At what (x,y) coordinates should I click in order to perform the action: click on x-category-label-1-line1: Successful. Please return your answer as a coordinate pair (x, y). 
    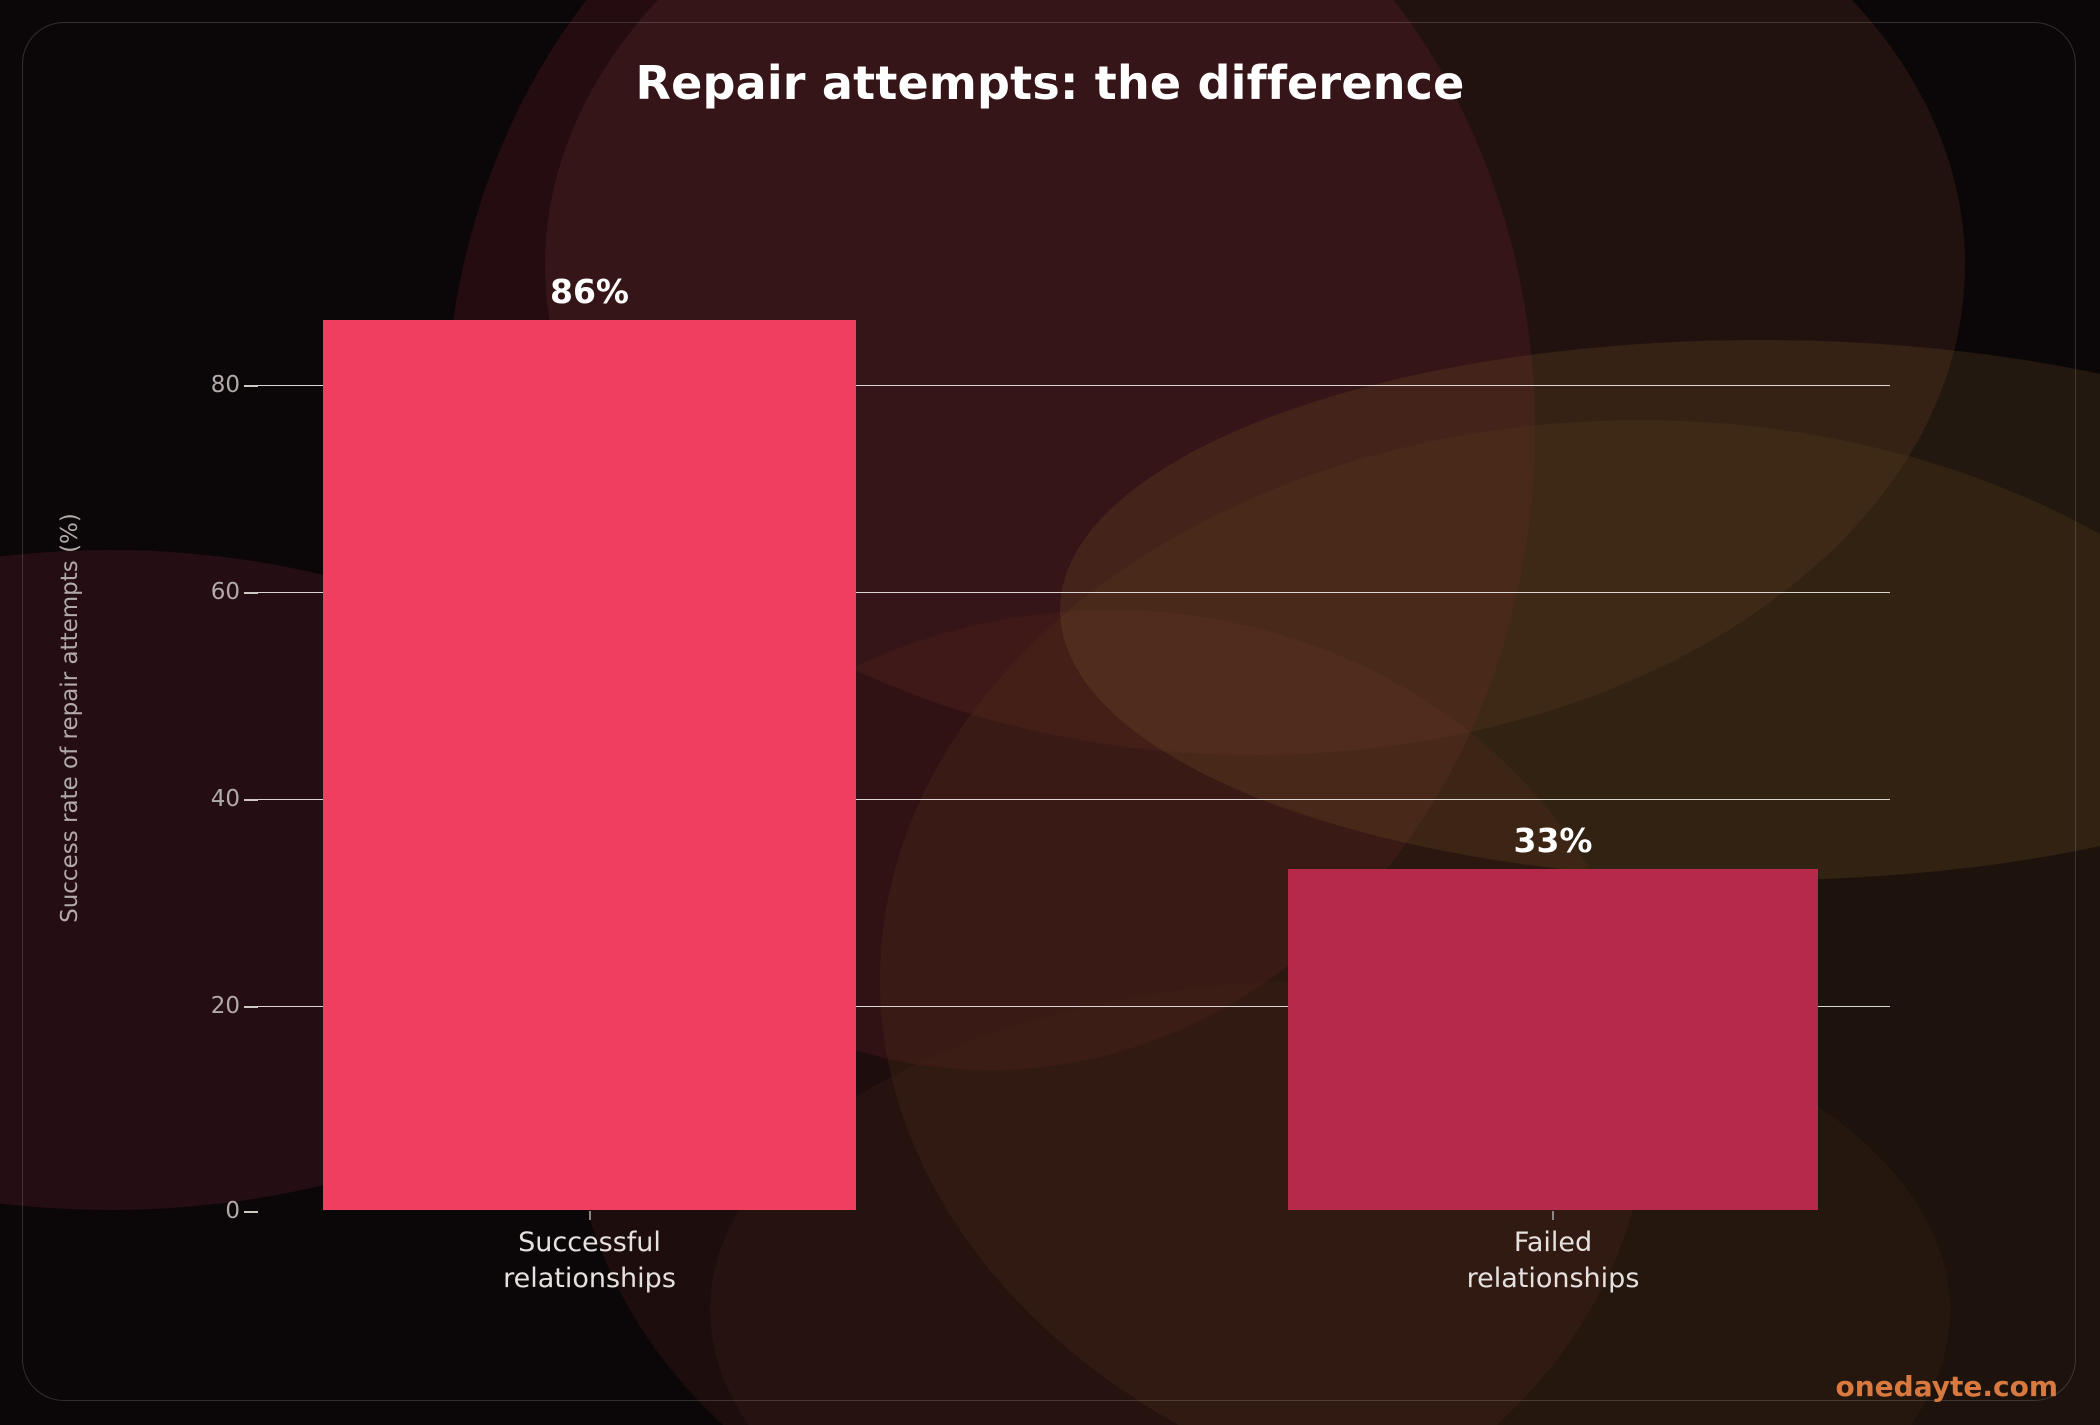
    Looking at the image, I should click on (589, 1242).